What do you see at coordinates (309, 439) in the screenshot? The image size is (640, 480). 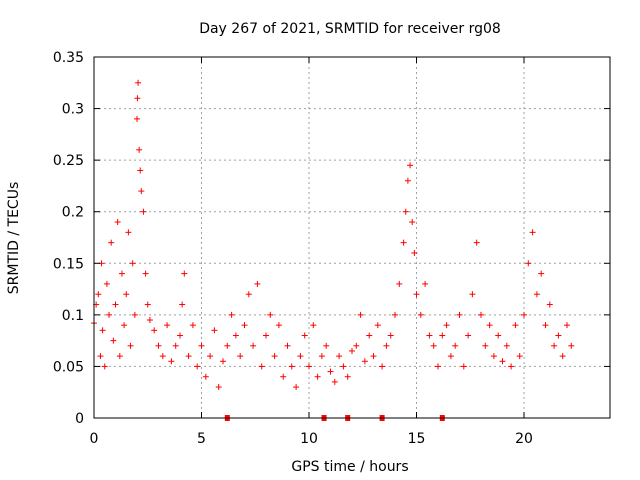 I see `x-tick-label: 10` at bounding box center [309, 439].